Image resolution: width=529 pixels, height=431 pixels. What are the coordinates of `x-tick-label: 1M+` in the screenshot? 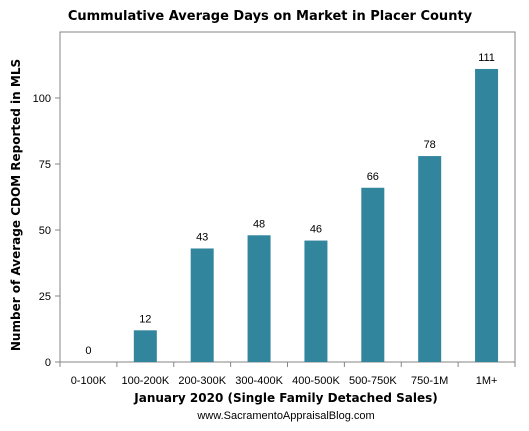 It's located at (487, 381).